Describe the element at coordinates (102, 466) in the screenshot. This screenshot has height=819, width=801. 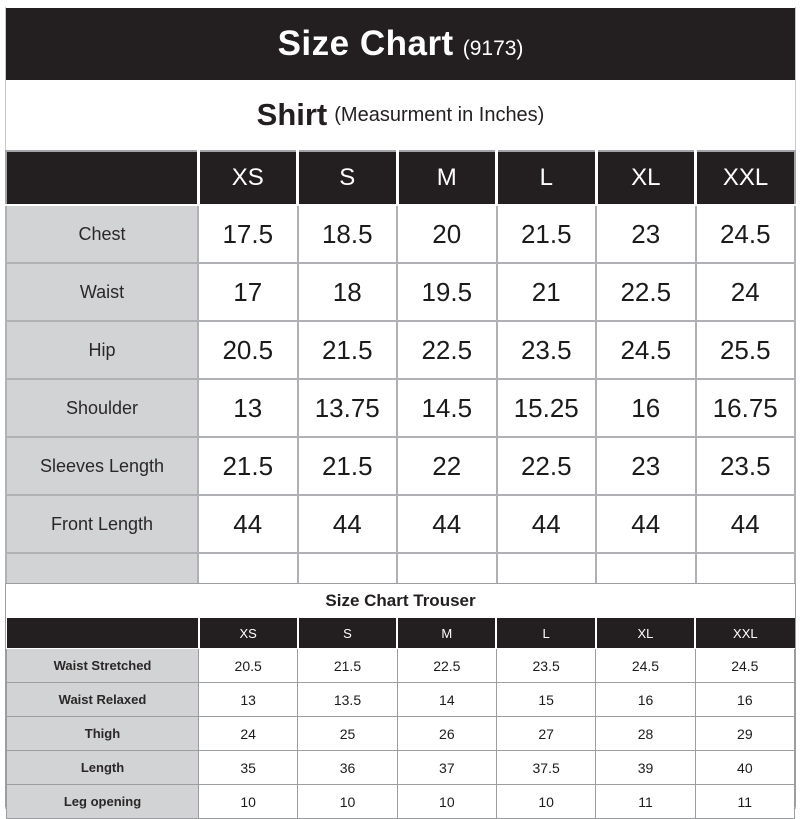
I see `measurement-label: Sleeves Length` at that location.